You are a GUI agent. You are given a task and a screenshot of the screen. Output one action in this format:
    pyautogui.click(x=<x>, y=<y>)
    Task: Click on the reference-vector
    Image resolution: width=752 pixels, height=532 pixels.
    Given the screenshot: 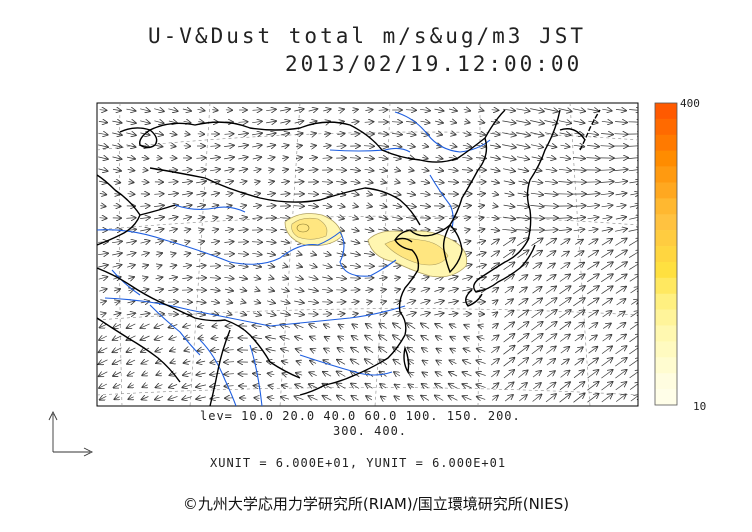 What is the action you would take?
    pyautogui.click(x=71, y=433)
    